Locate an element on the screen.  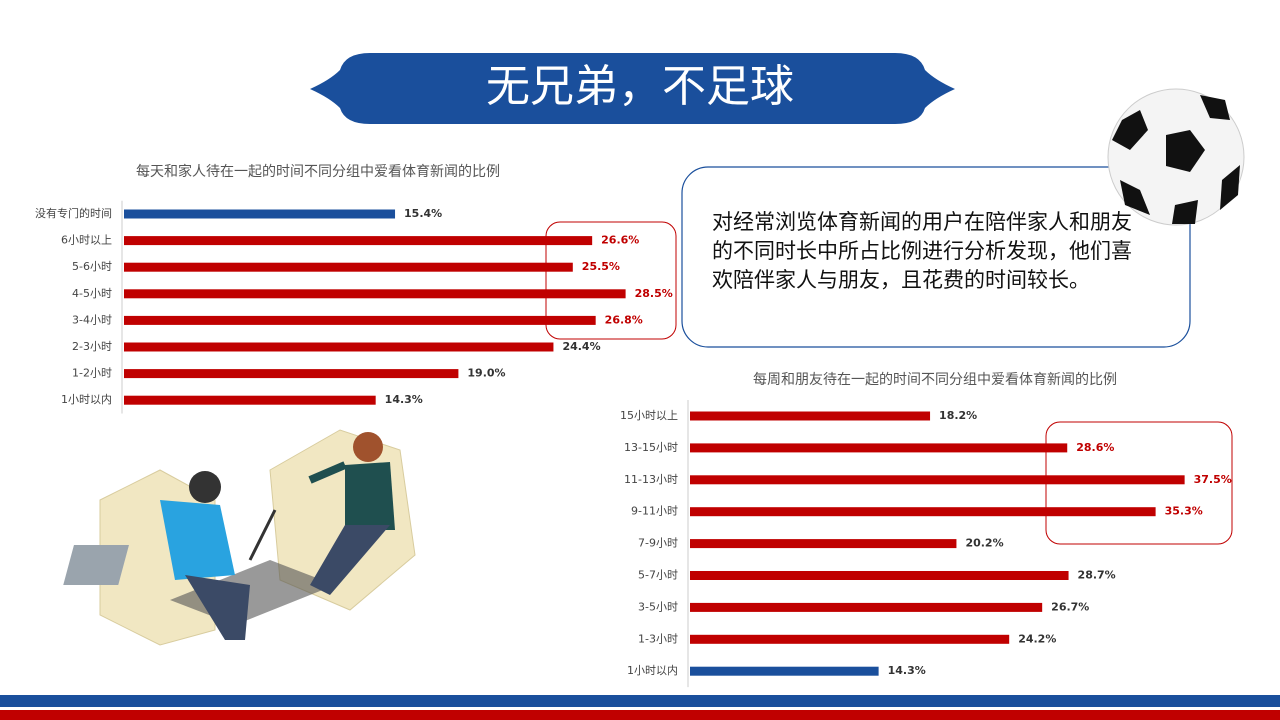
category-label: 4-5小时 is located at coordinates (92, 293).